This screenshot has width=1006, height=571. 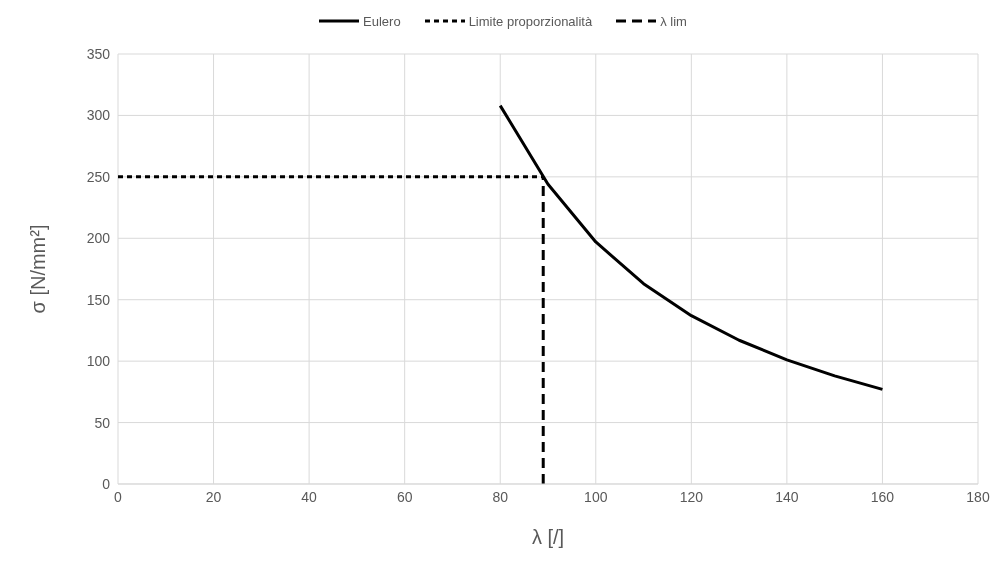 I want to click on y-tick-label: 100, so click(x=98, y=361).